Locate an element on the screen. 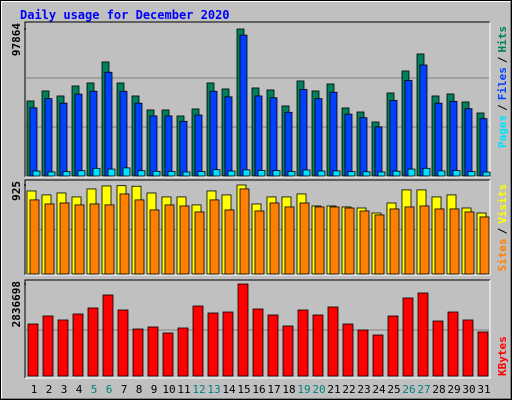 The width and height of the screenshot is (512, 400). x-tick-label: 29 is located at coordinates (453, 389).